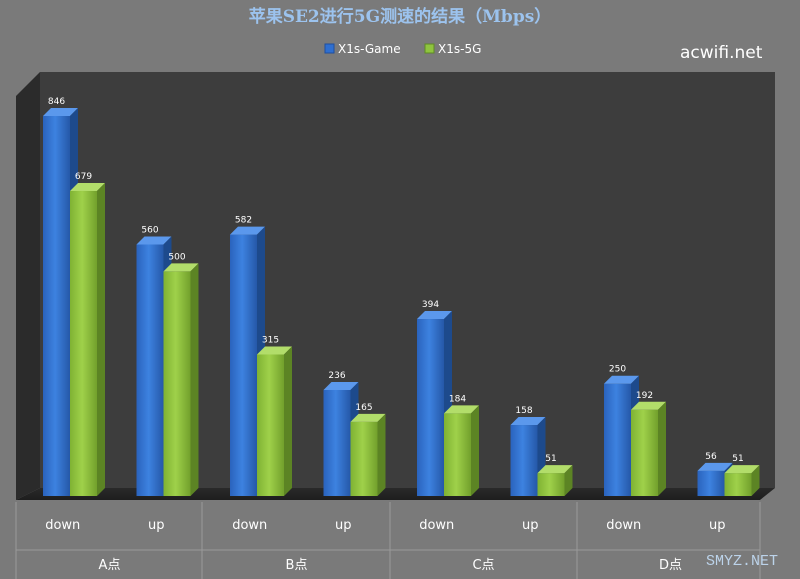 Image resolution: width=800 pixels, height=579 pixels. What do you see at coordinates (623, 525) in the screenshot?
I see `tick-label-7: down` at bounding box center [623, 525].